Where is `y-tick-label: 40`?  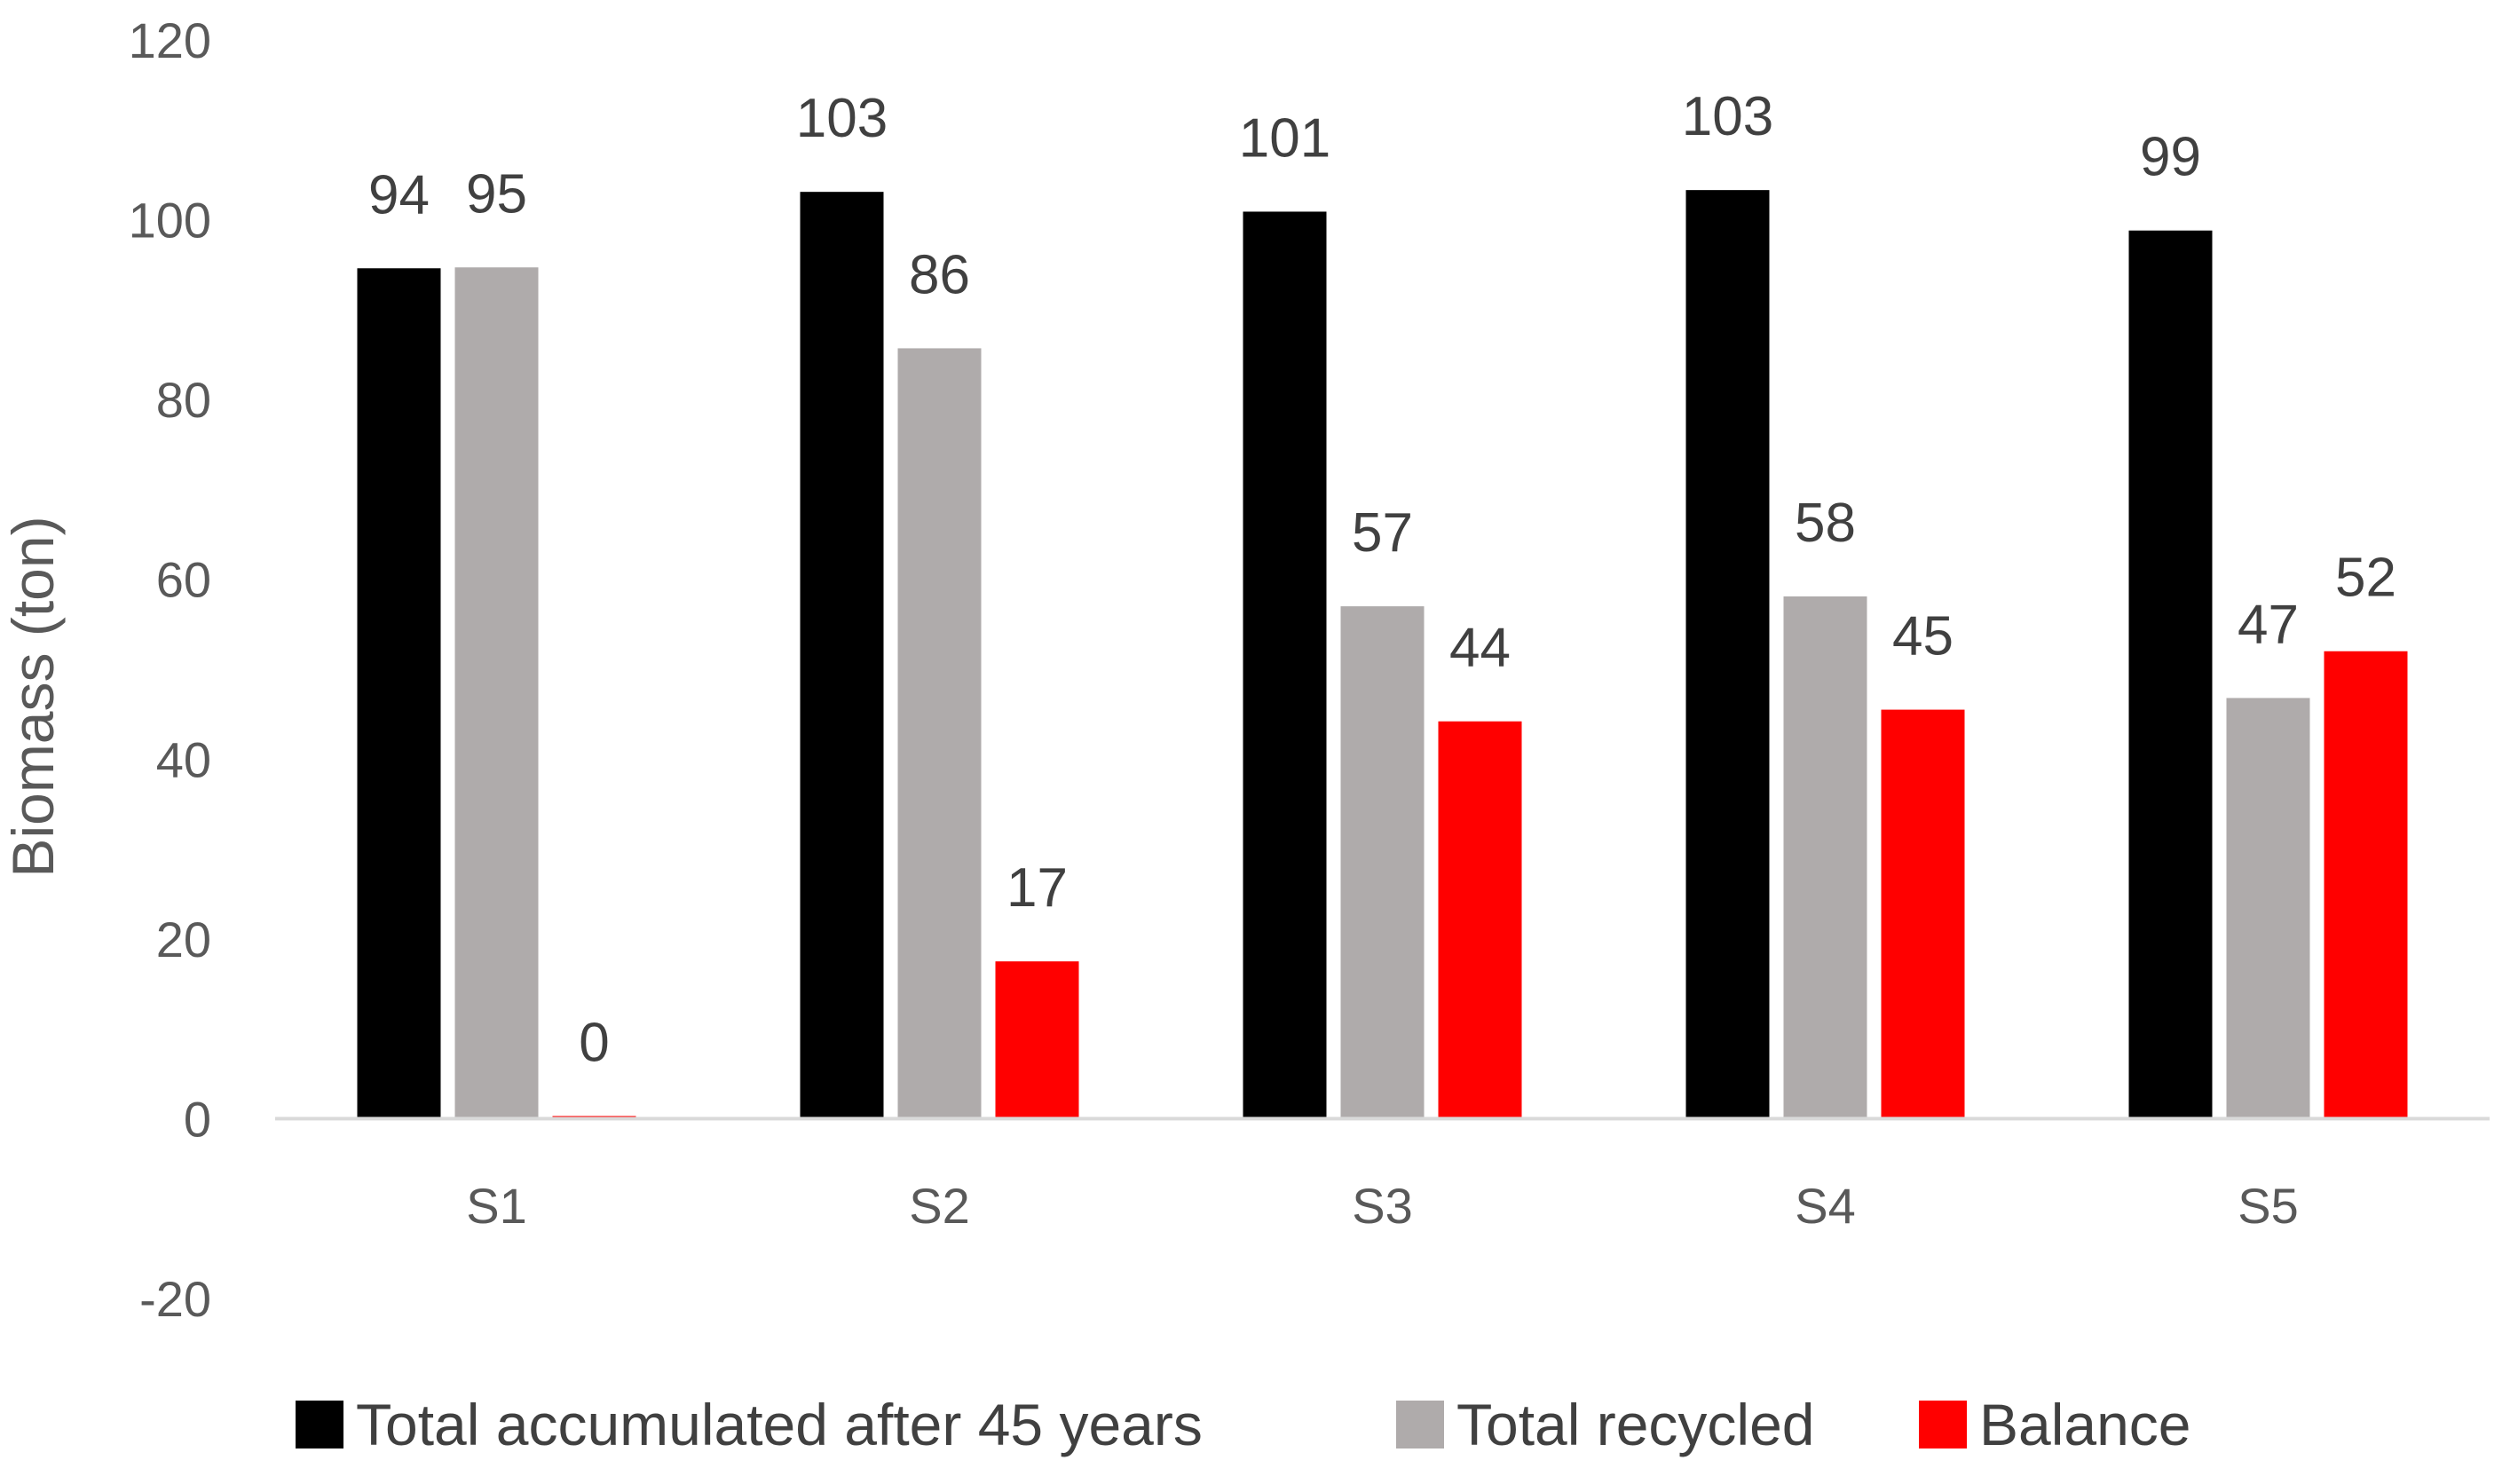
y-tick-label: 40 is located at coordinates (183, 759).